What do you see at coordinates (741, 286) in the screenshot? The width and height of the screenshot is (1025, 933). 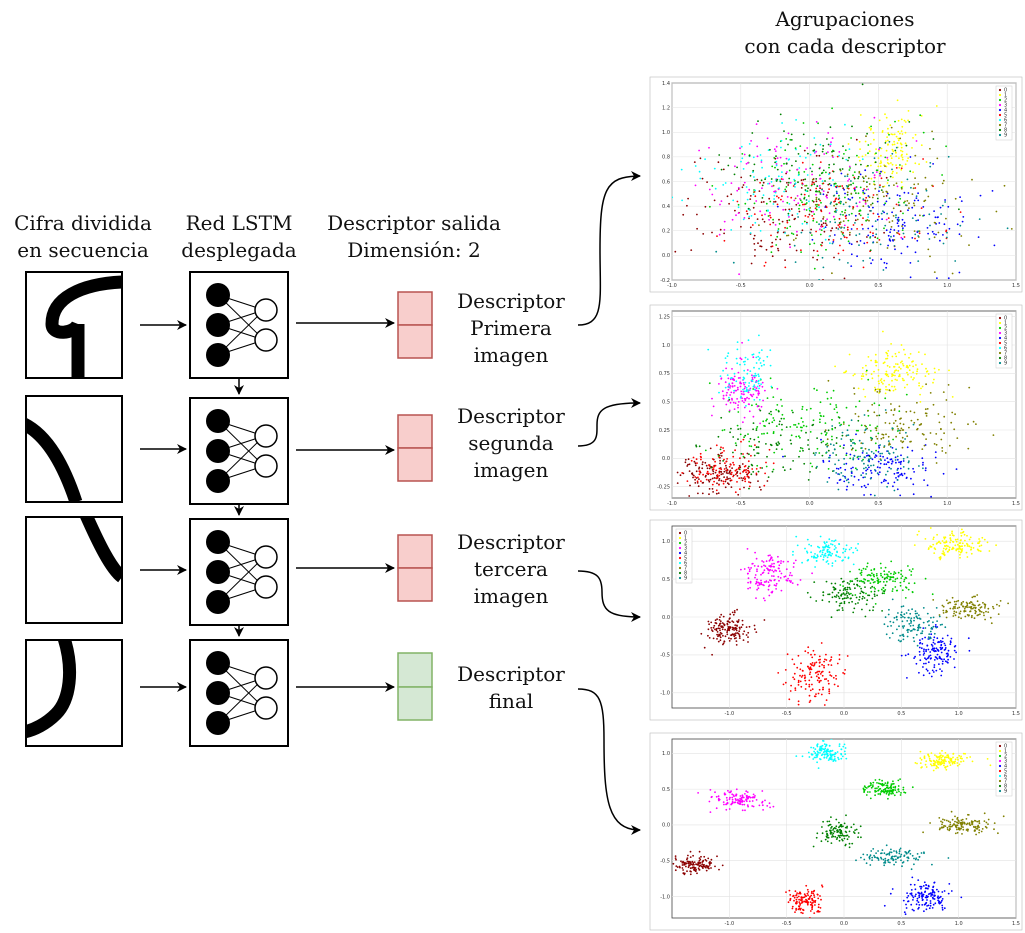 I see `x-tick-label: -0.5` at bounding box center [741, 286].